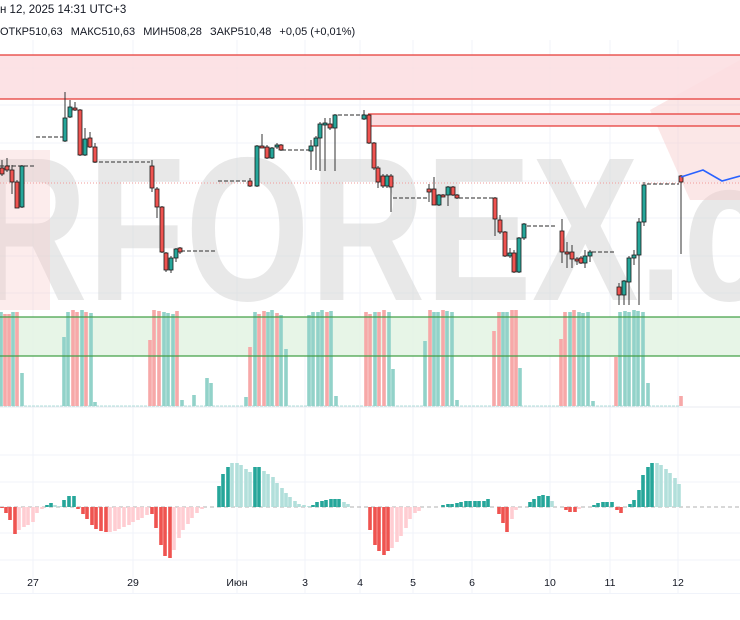  Describe the element at coordinates (413, 583) in the screenshot. I see `time-axis-label: 5` at that location.